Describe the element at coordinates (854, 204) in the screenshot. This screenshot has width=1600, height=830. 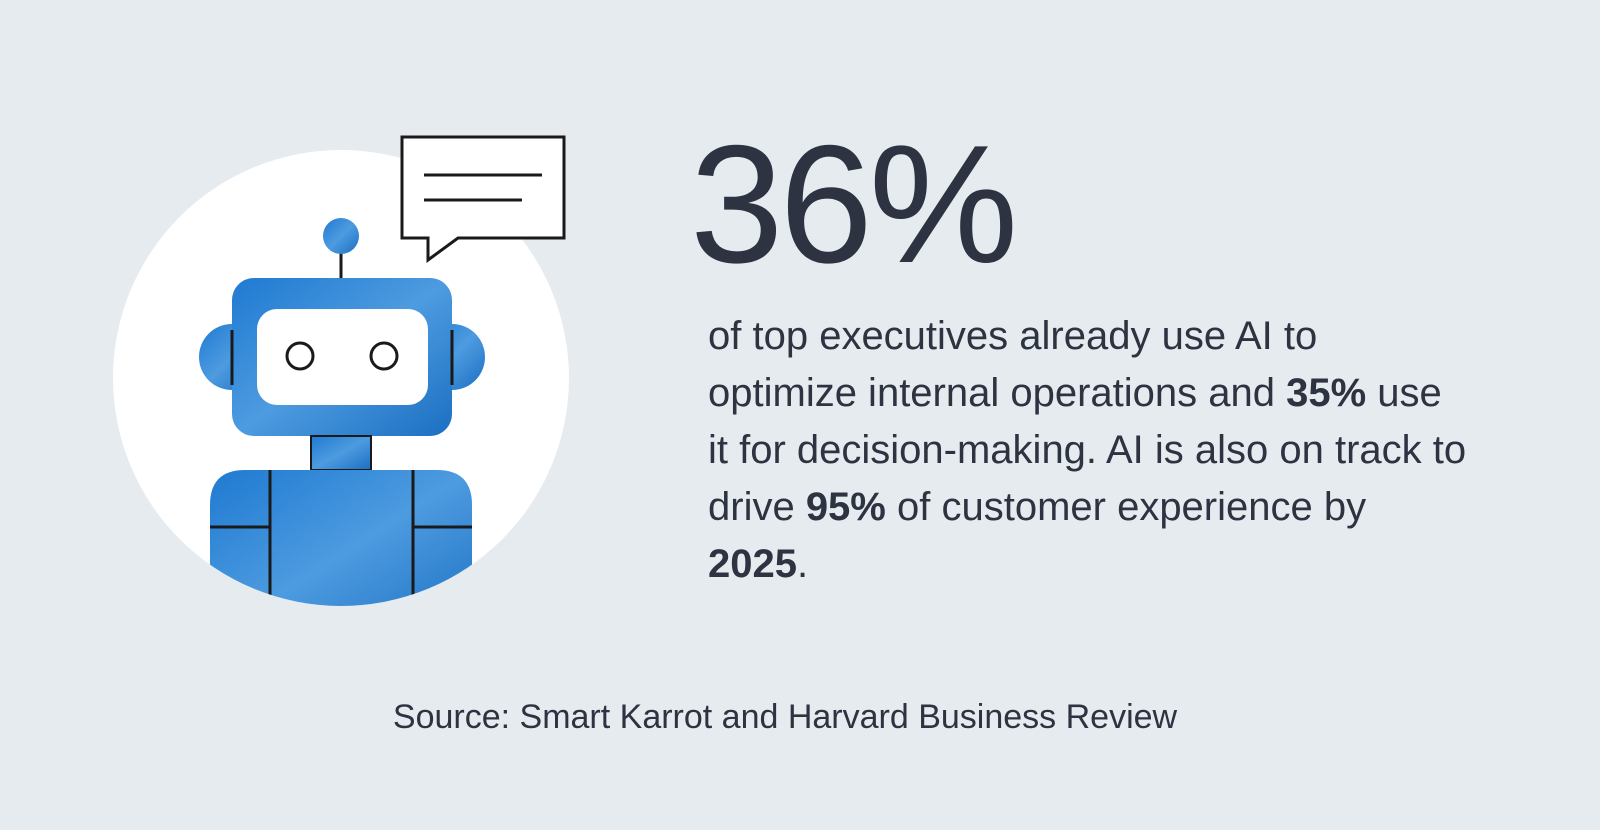
I see `headline: 36%` at that location.